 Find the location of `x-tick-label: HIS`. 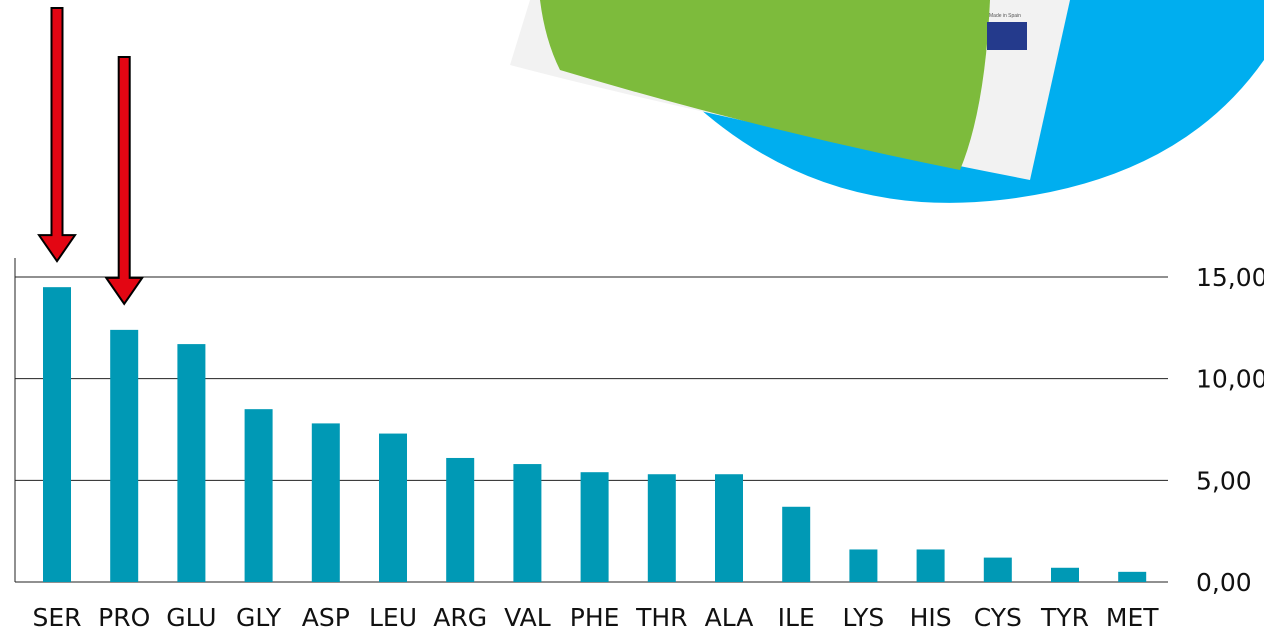

x-tick-label: HIS is located at coordinates (931, 617).